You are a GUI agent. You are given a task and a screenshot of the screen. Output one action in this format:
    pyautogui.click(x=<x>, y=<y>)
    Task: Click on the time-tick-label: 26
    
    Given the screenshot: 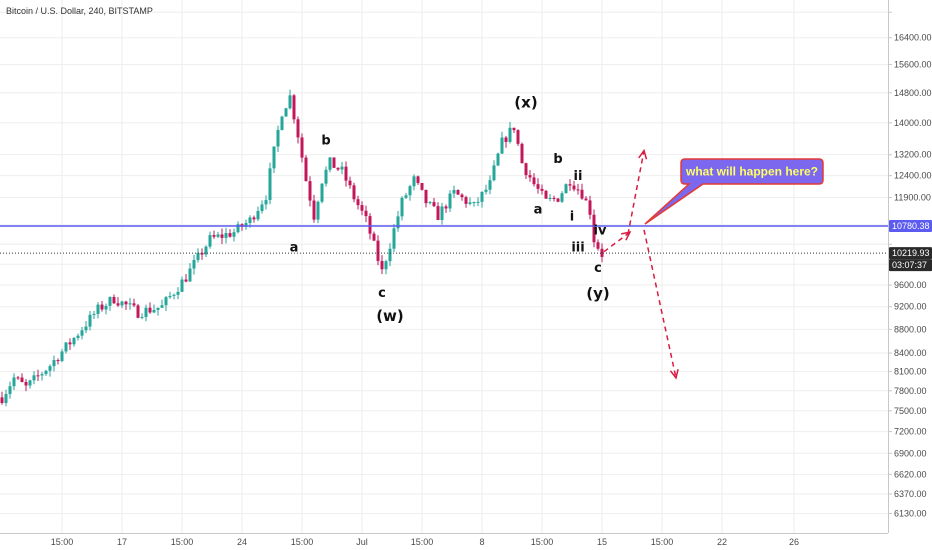 What is the action you would take?
    pyautogui.click(x=794, y=542)
    